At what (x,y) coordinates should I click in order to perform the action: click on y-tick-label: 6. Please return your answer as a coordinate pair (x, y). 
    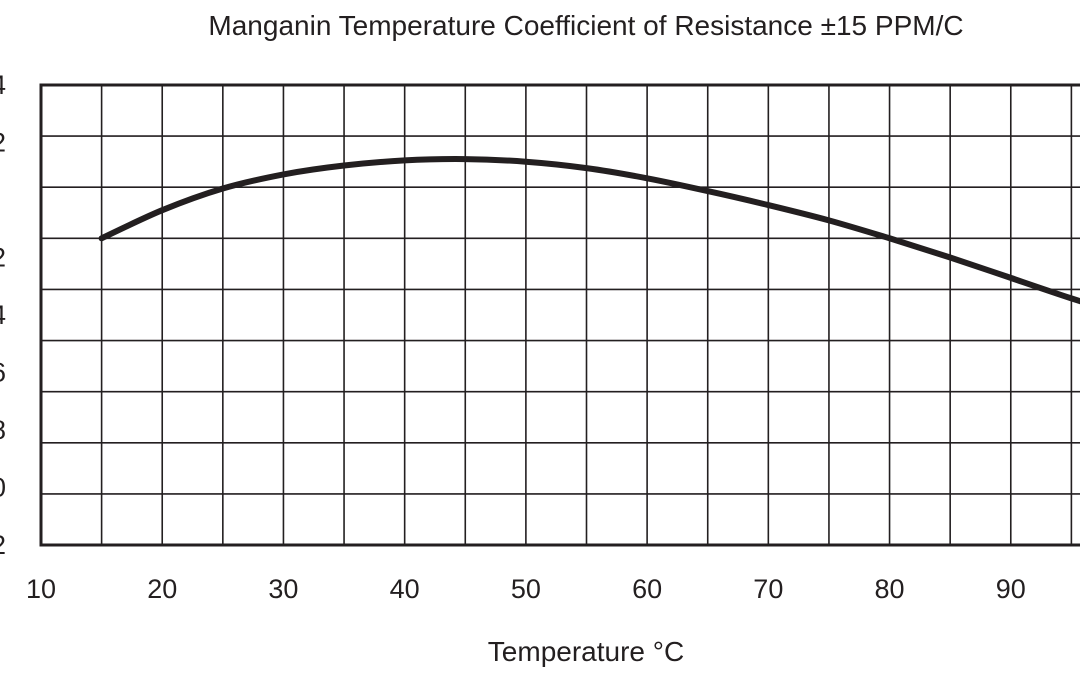
    Looking at the image, I should click on (3, 373).